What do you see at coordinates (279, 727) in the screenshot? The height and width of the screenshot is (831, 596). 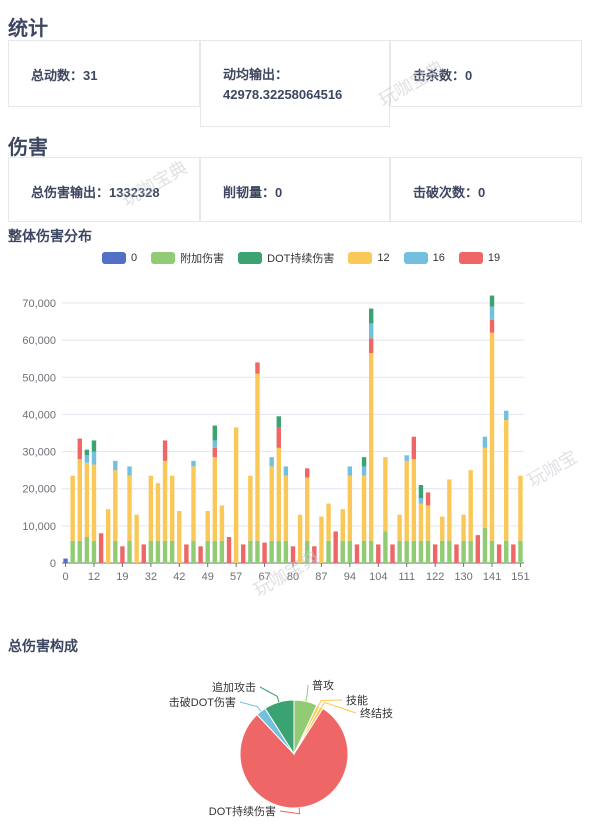 I see `pie-slice` at bounding box center [279, 727].